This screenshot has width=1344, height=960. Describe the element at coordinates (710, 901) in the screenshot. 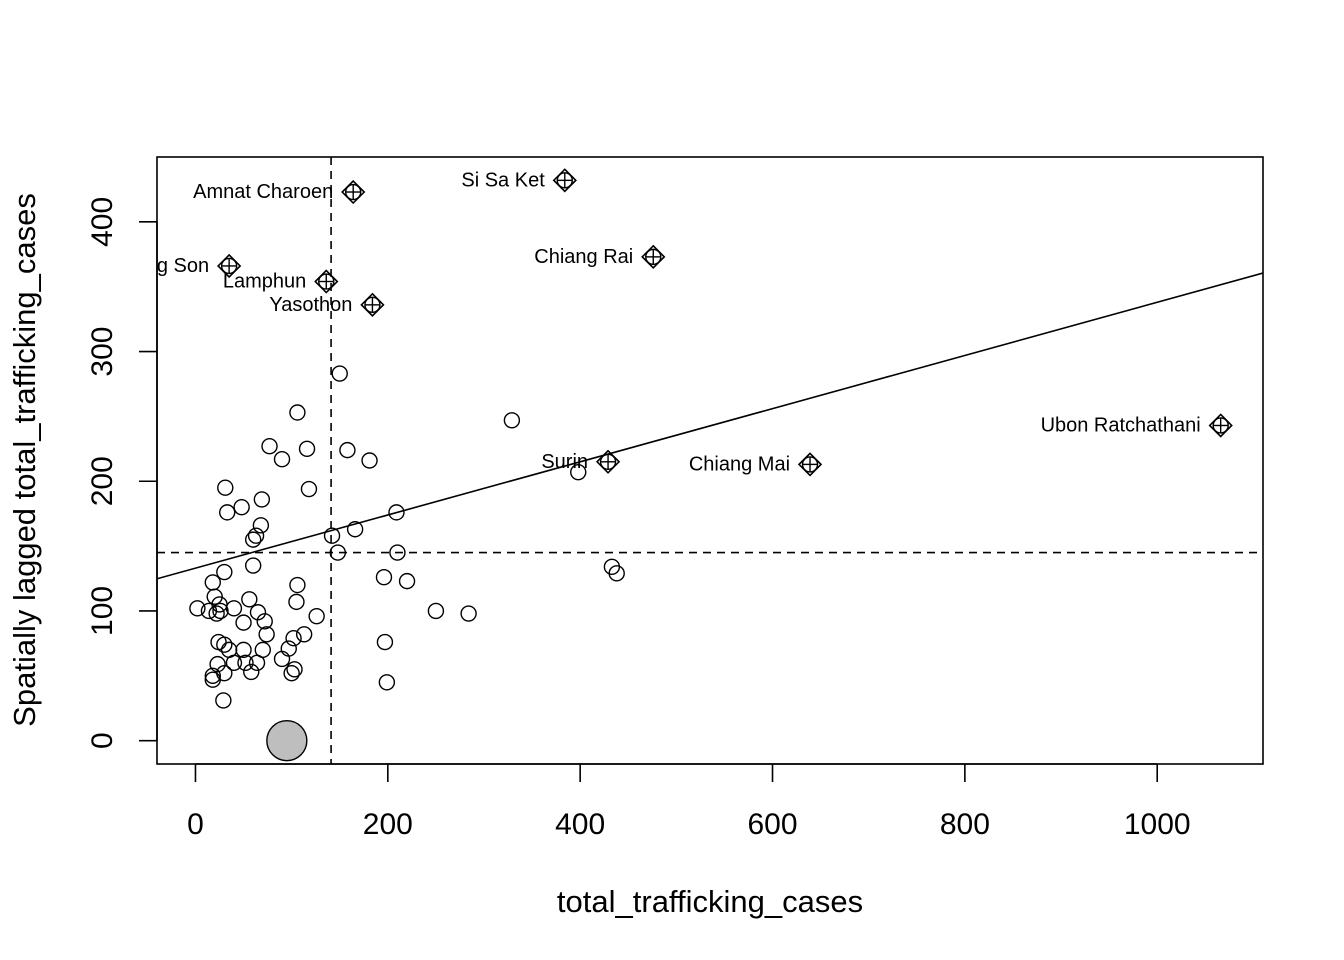

I see `x-axis-label: total_trafficking_cases` at that location.